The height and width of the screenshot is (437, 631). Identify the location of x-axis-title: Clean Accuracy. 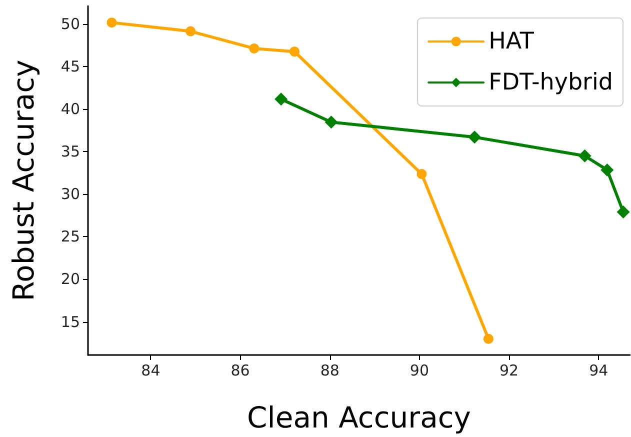
(359, 417).